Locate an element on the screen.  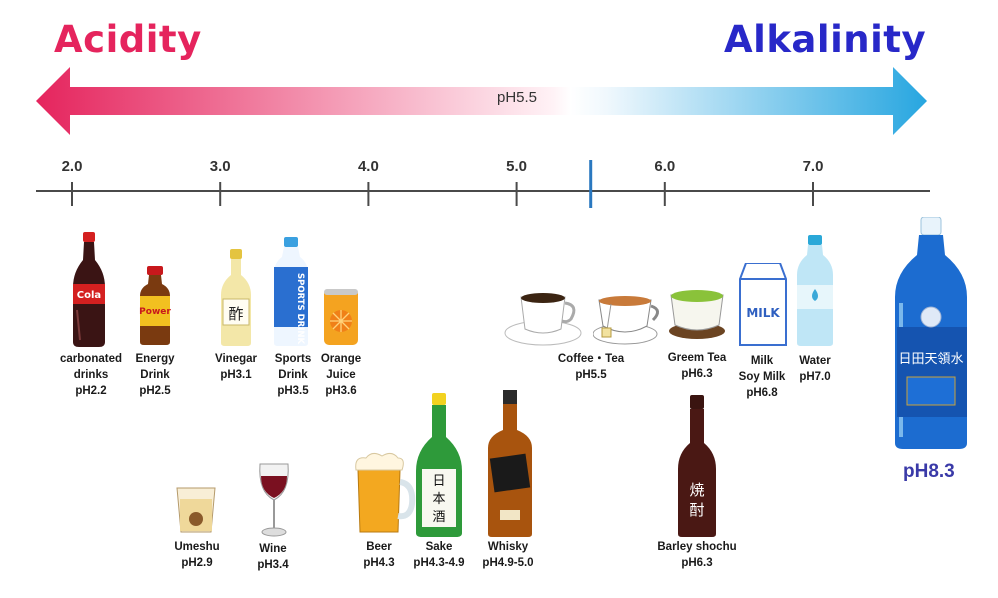
axis-tick-label-3: 5.0 is located at coordinates (517, 166).